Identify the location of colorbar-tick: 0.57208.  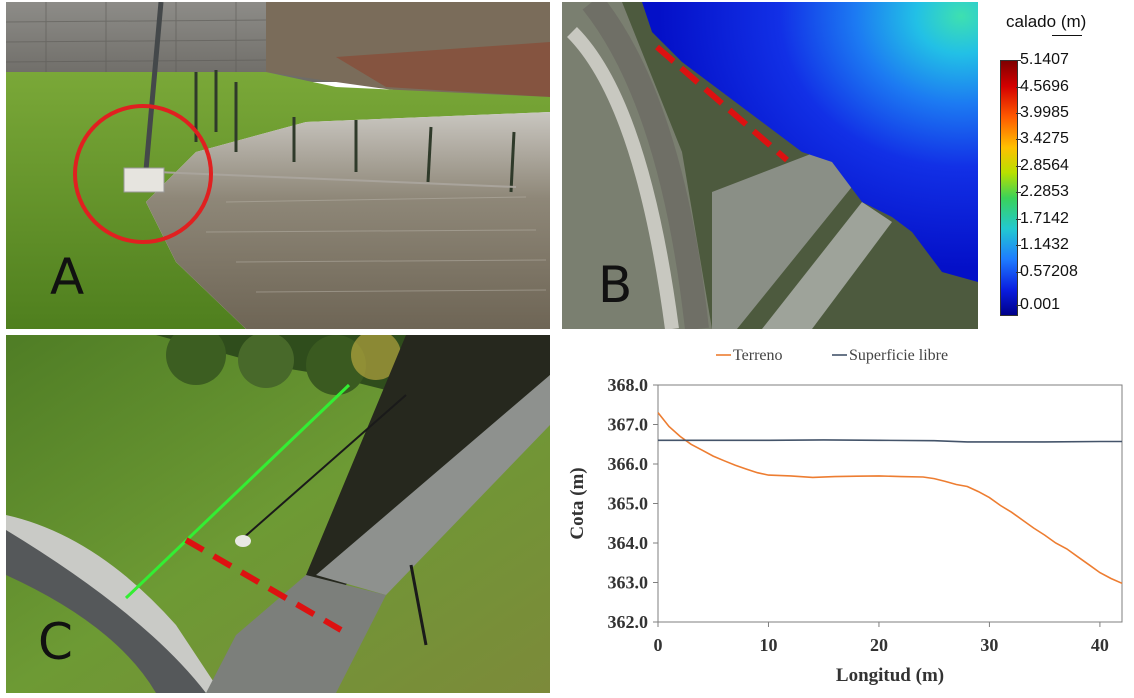
(1047, 271).